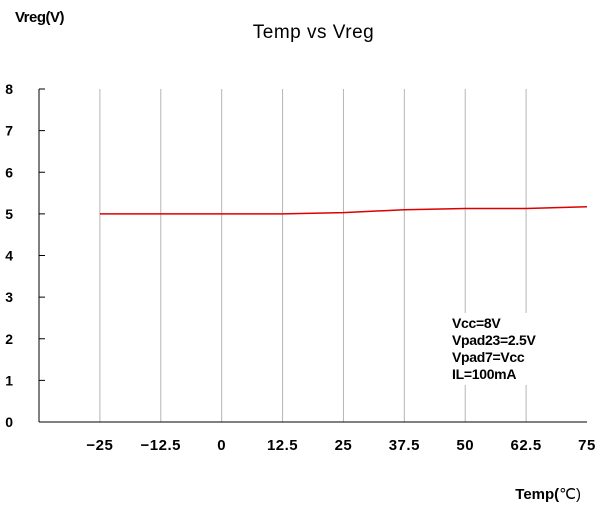 The height and width of the screenshot is (506, 609). I want to click on annotation-line: Vpad23=2.5V, so click(494, 340).